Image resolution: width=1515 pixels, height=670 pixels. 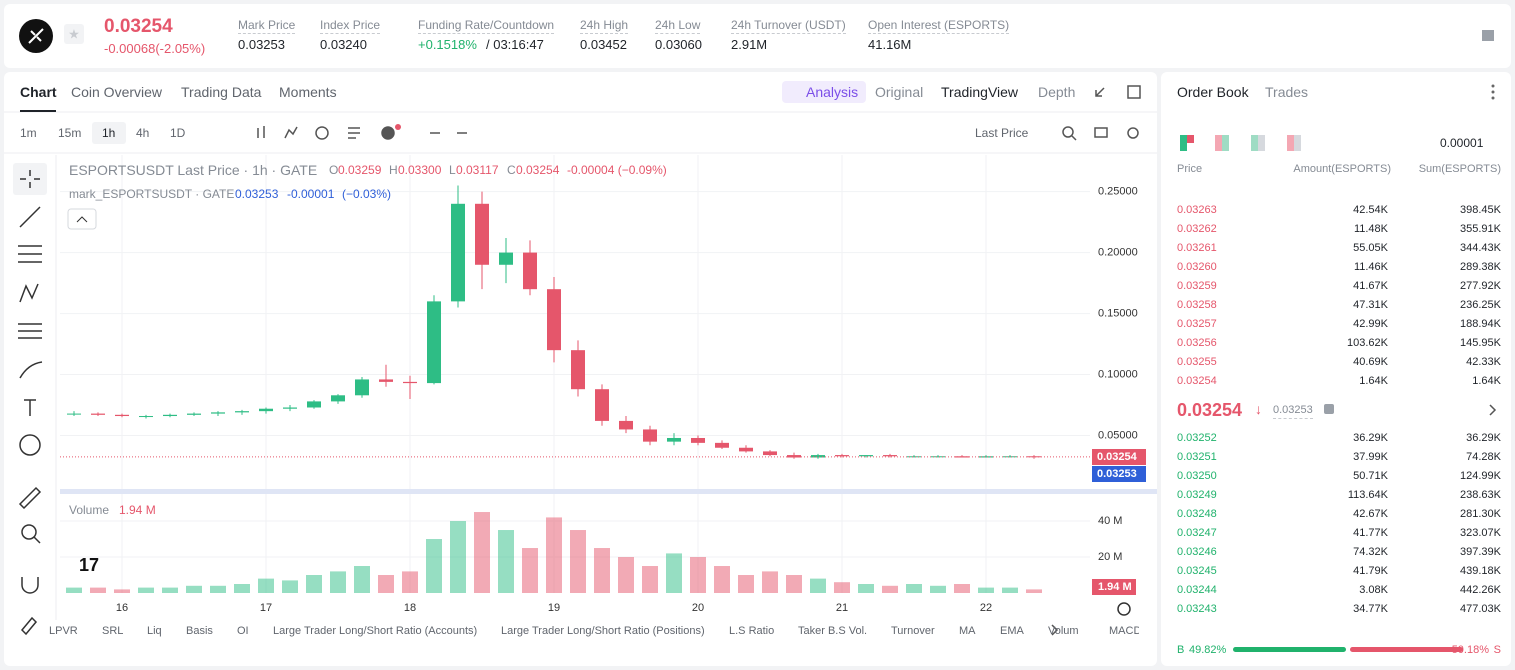 What do you see at coordinates (699, 113) in the screenshot?
I see `chart-tool-icons` at bounding box center [699, 113].